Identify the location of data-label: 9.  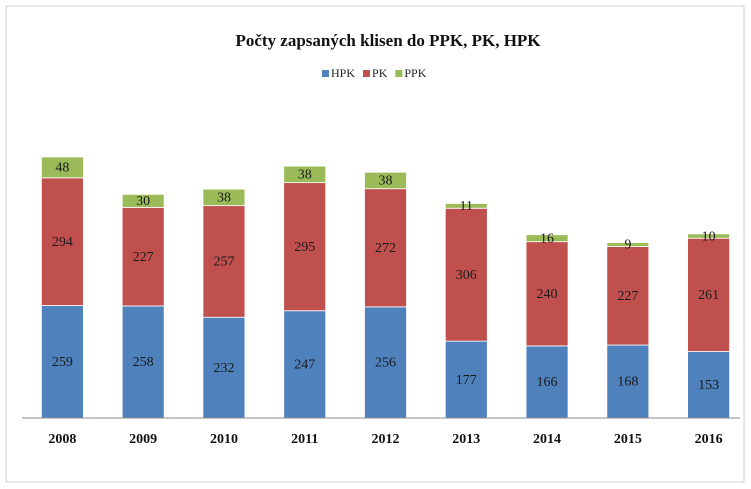
(627, 245).